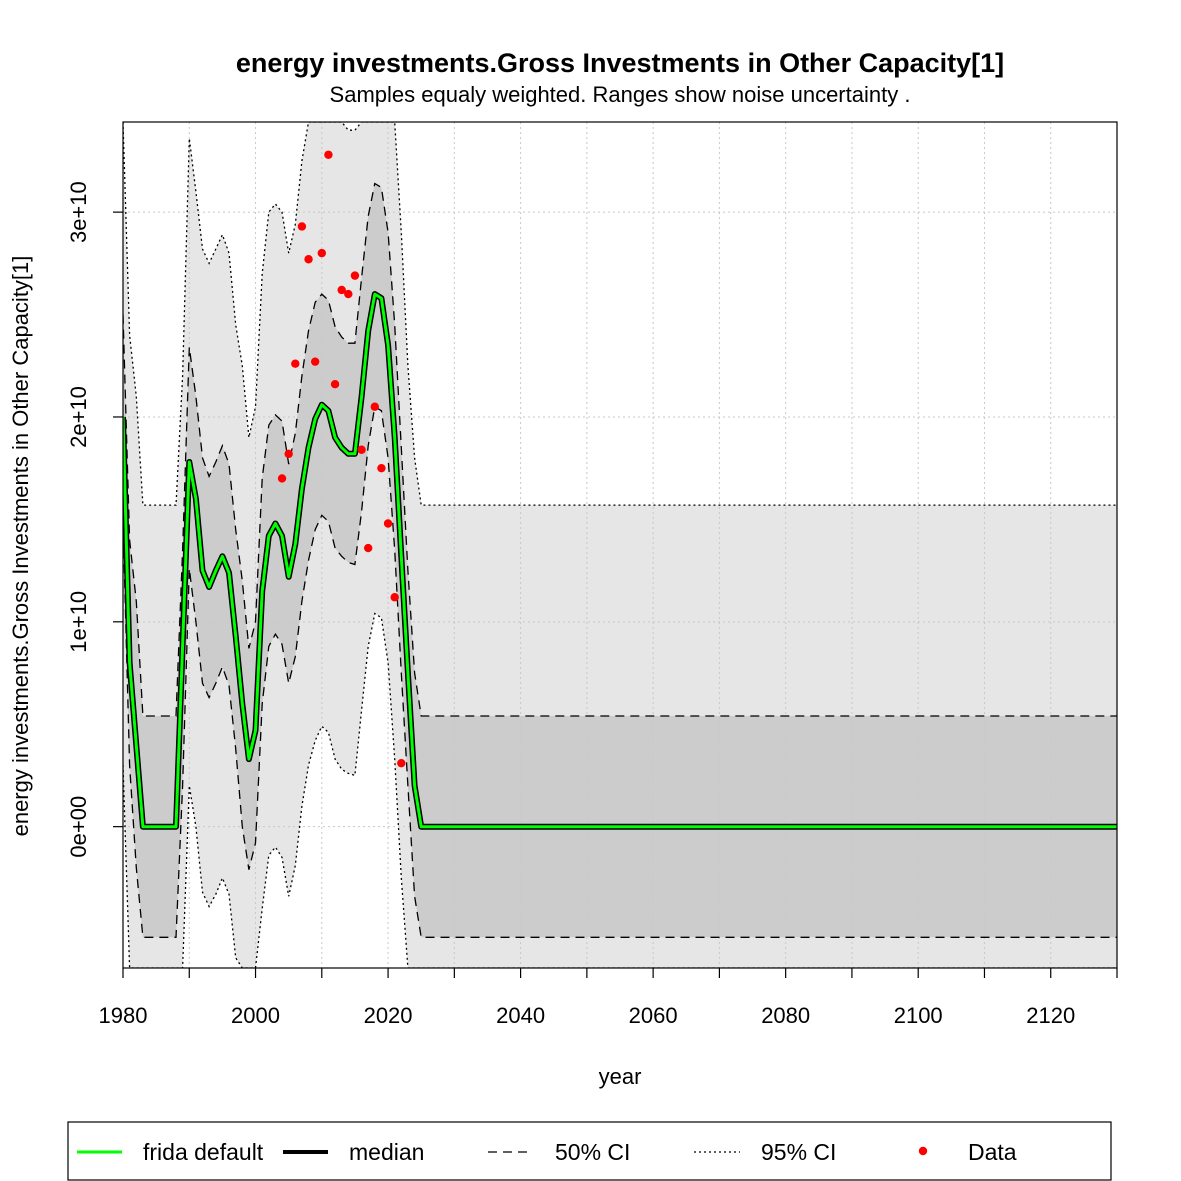 This screenshot has height=1181, width=1181. What do you see at coordinates (386, 1152) in the screenshot?
I see `legend-label-median: median` at bounding box center [386, 1152].